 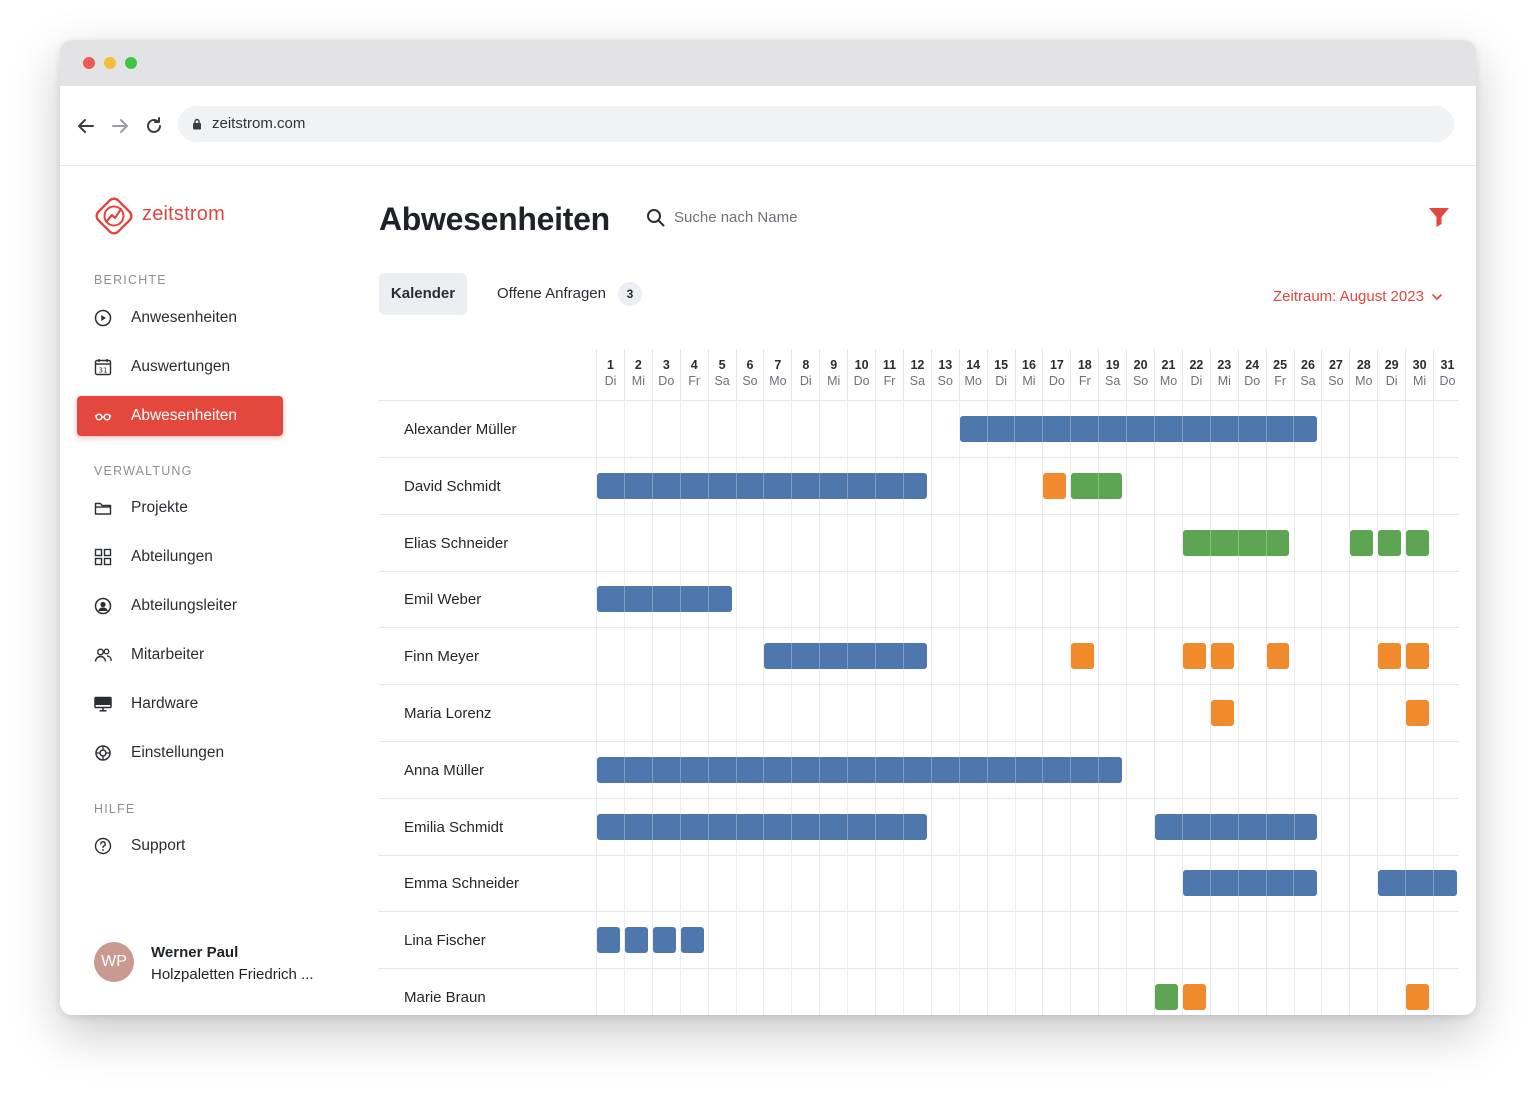 What do you see at coordinates (973, 365) in the screenshot?
I see `day-number: 14` at bounding box center [973, 365].